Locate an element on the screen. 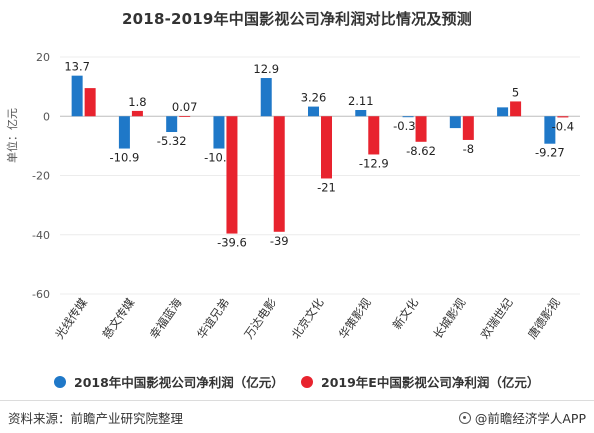  data-label: -39.6 is located at coordinates (232, 243).